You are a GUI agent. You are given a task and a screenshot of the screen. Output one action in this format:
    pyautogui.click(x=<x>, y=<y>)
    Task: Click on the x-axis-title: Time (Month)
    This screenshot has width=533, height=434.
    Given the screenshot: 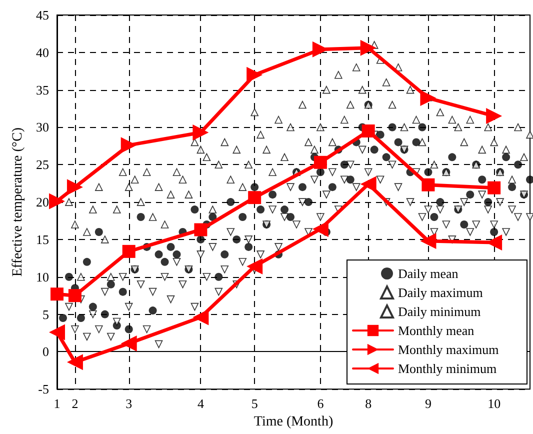 What is the action you would take?
    pyautogui.click(x=294, y=422)
    